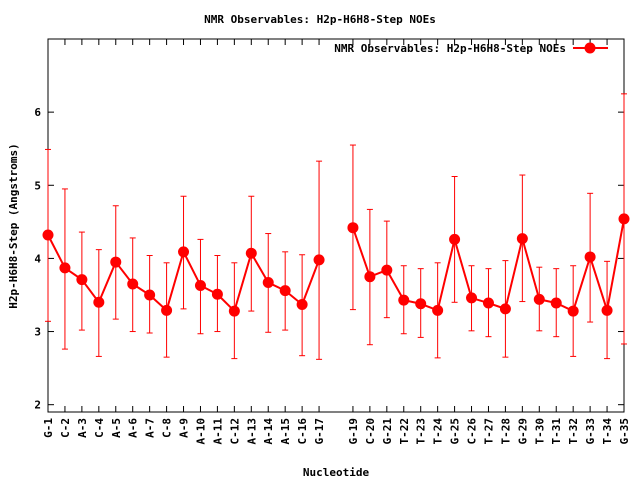  I want to click on y-tick-label: 4, so click(37, 258).